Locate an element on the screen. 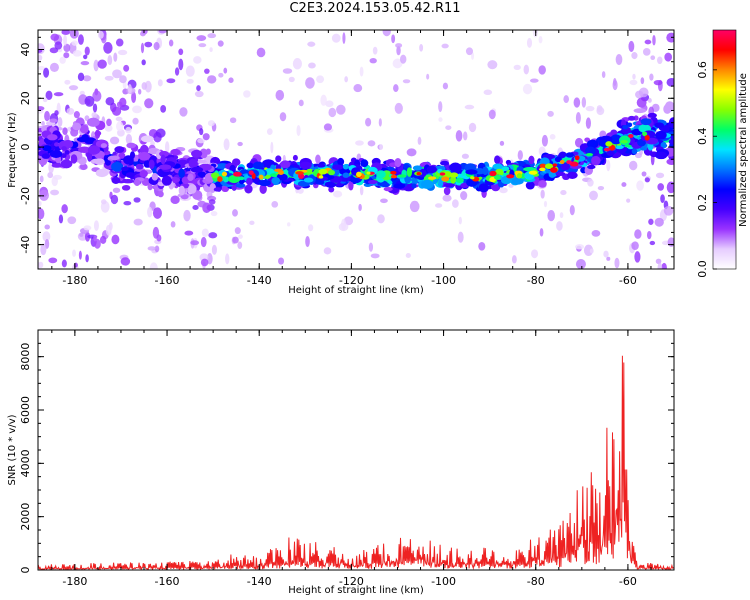 The width and height of the screenshot is (750, 600). colorbar-tick-label: 0.0 is located at coordinates (702, 269).